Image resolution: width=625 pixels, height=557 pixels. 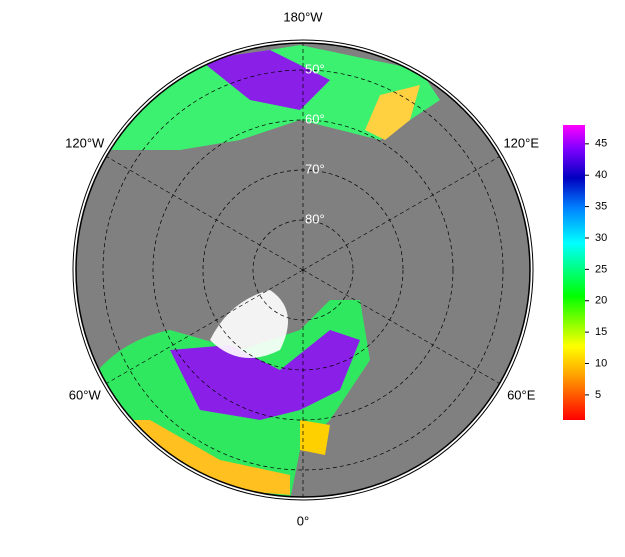 What do you see at coordinates (249, 324) in the screenshot?
I see `greenland` at bounding box center [249, 324].